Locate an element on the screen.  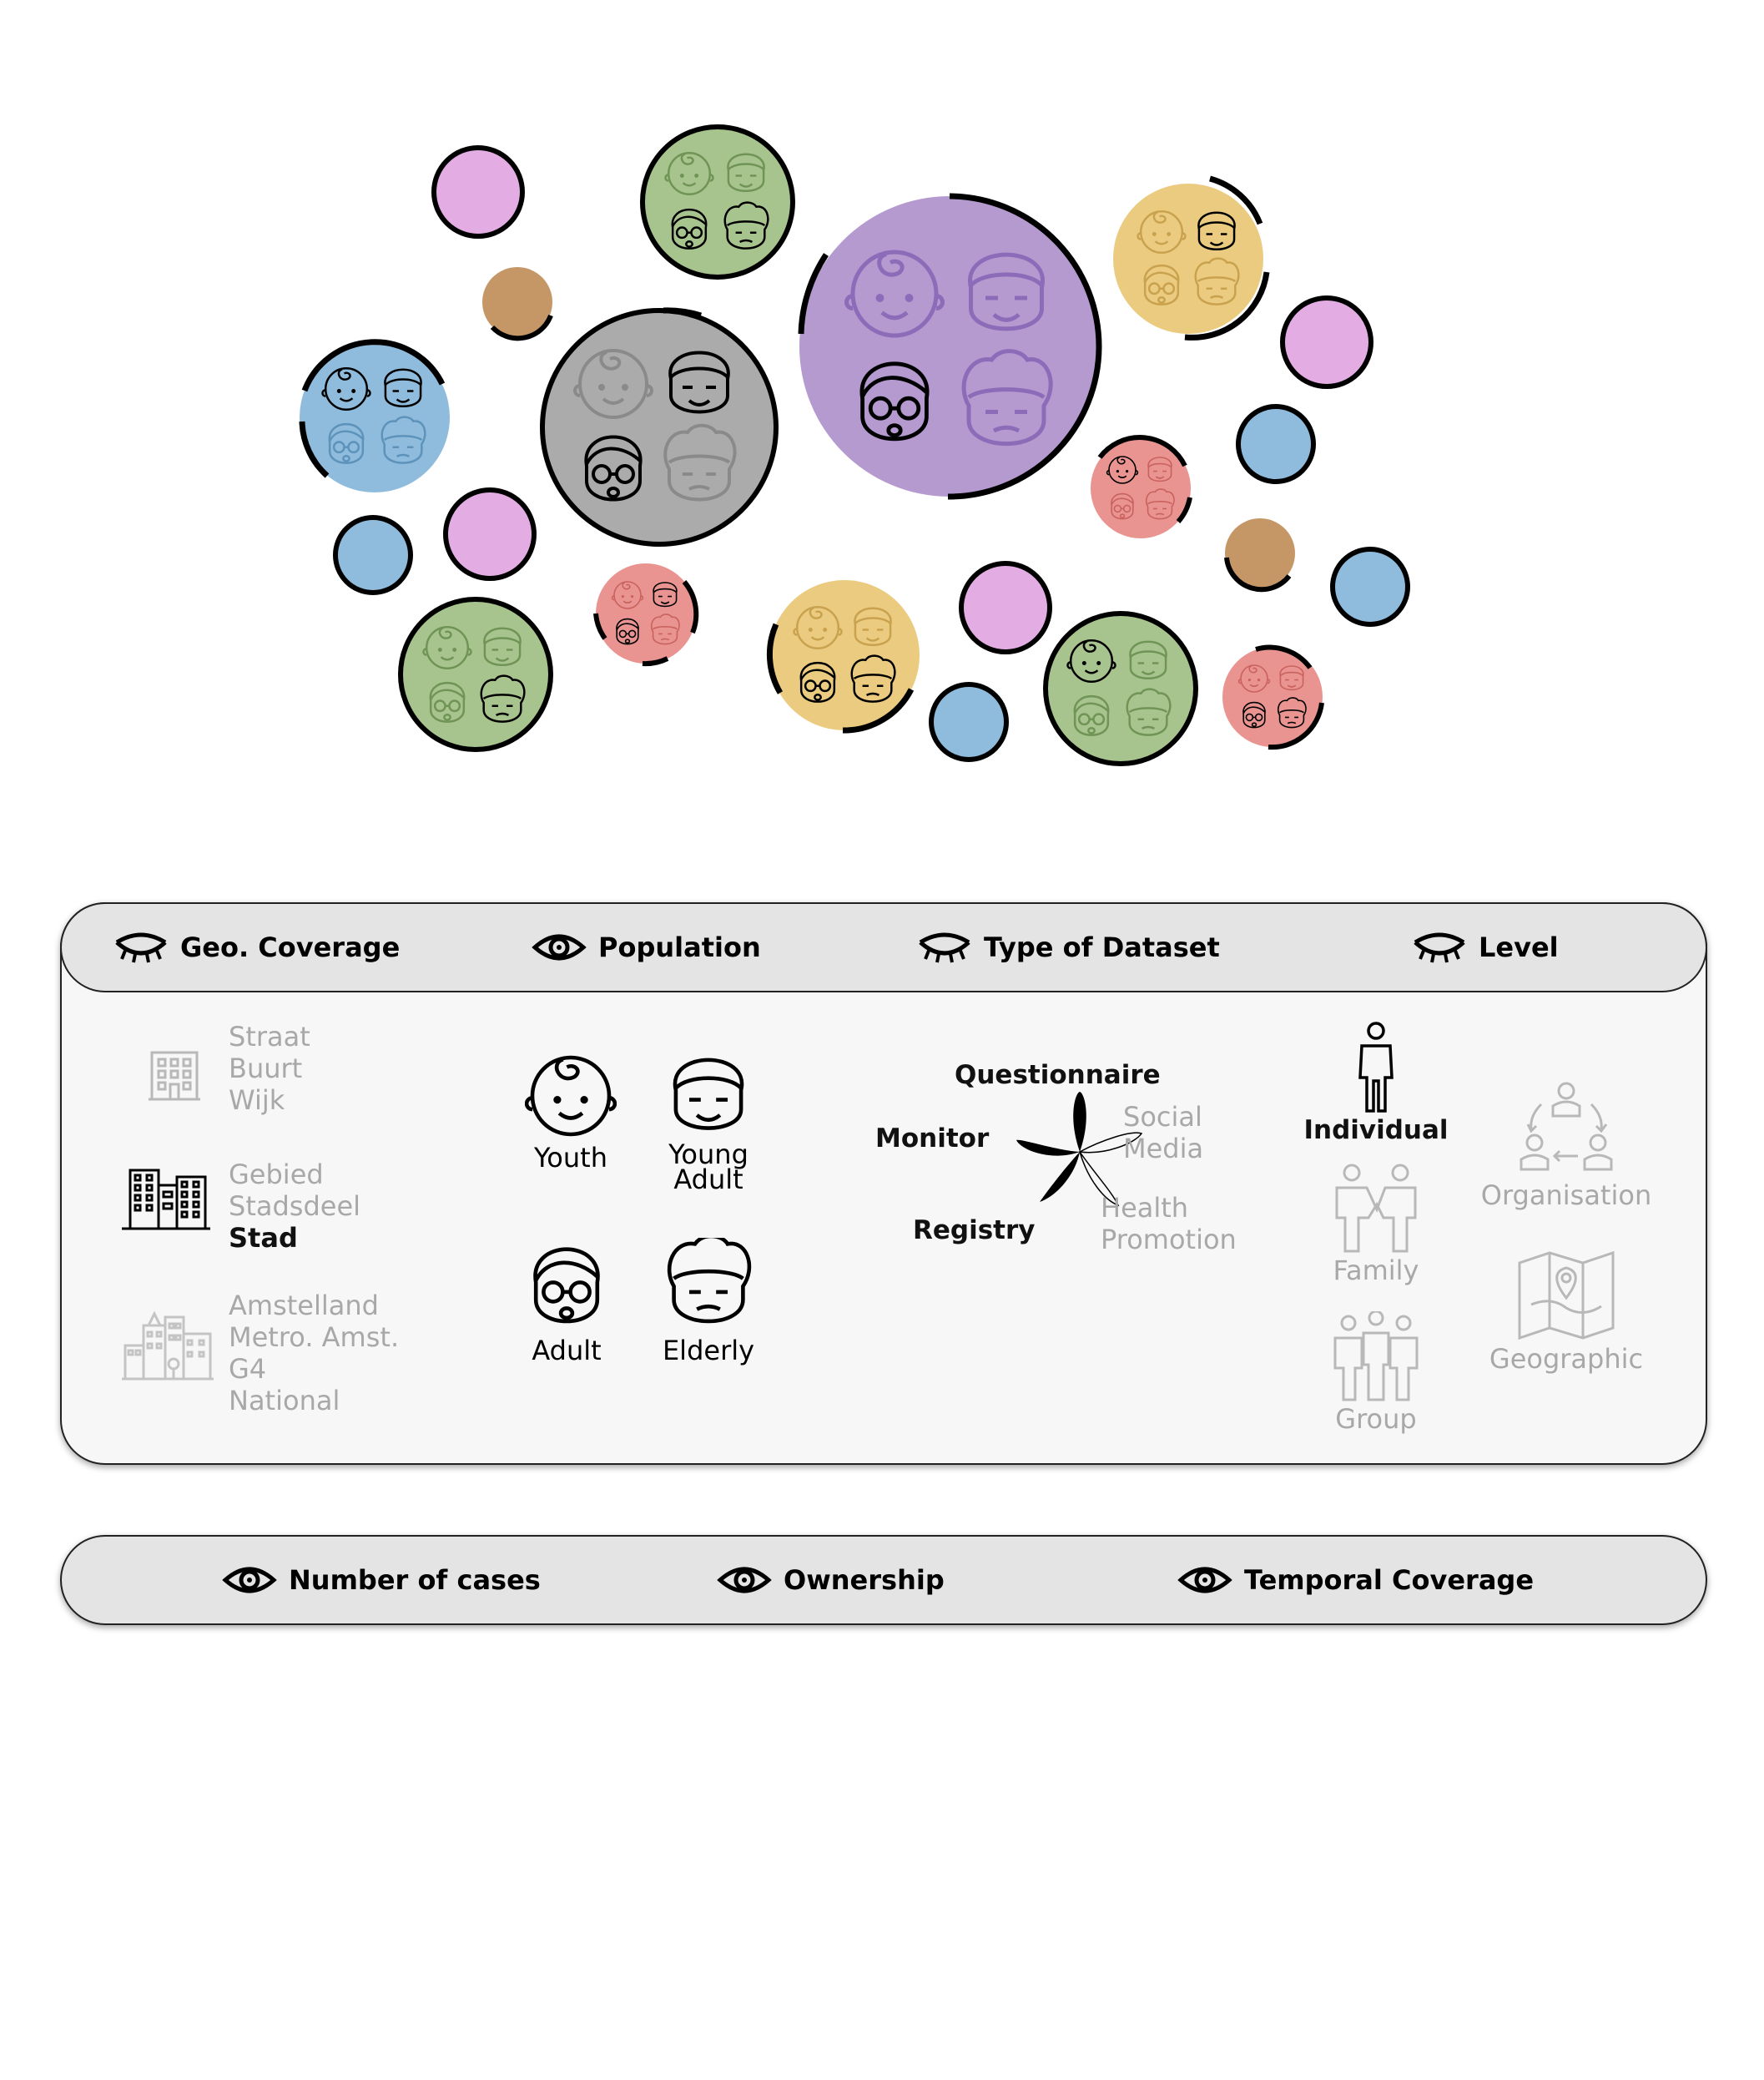
level-label: Geographic is located at coordinates (1566, 1359).